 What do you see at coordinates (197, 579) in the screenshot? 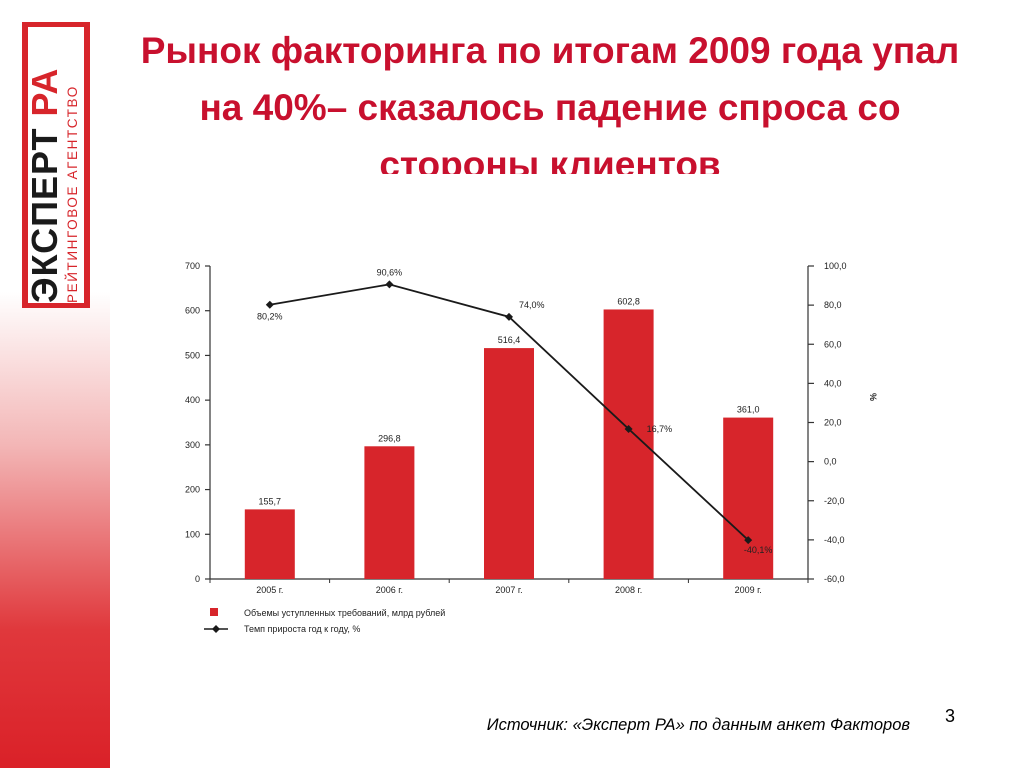
I see `left-axis-tick-label: 0` at bounding box center [197, 579].